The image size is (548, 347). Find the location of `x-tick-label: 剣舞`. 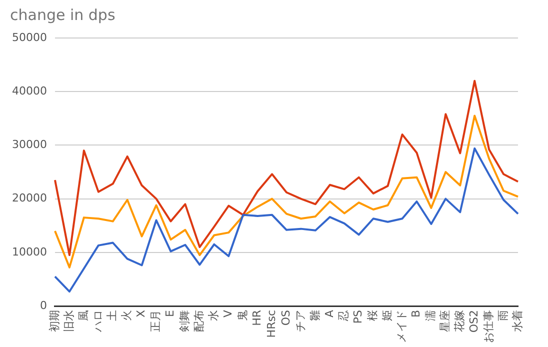

x-tick-label: 剣舞 is located at coordinates (185, 321).